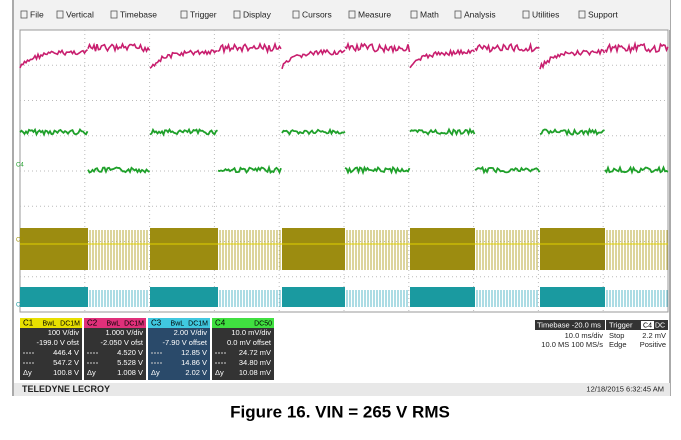 The height and width of the screenshot is (440, 681). What do you see at coordinates (255, 352) in the screenshot?
I see `channel-value: 24.72 mV` at bounding box center [255, 352].